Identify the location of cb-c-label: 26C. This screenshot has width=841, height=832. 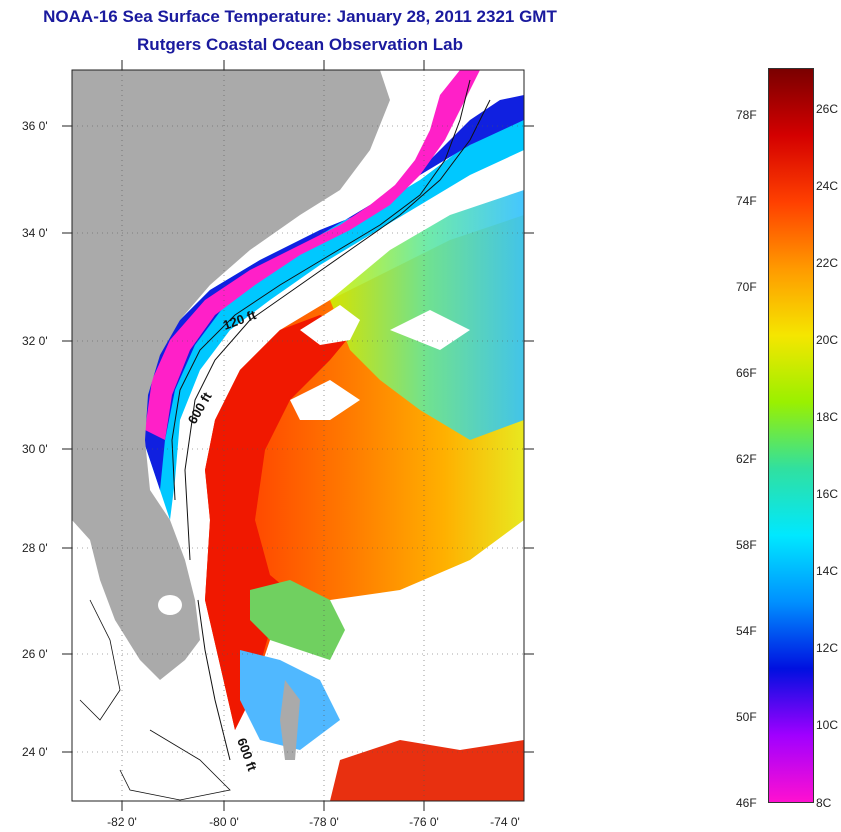
(827, 109).